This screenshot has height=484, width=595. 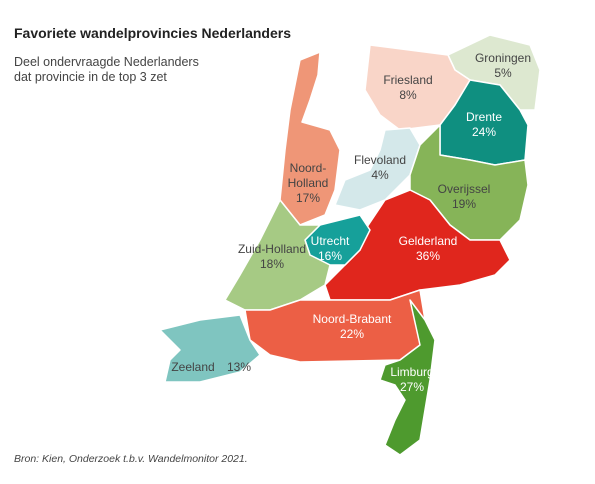 What do you see at coordinates (484, 132) in the screenshot?
I see `value-label: 24%` at bounding box center [484, 132].